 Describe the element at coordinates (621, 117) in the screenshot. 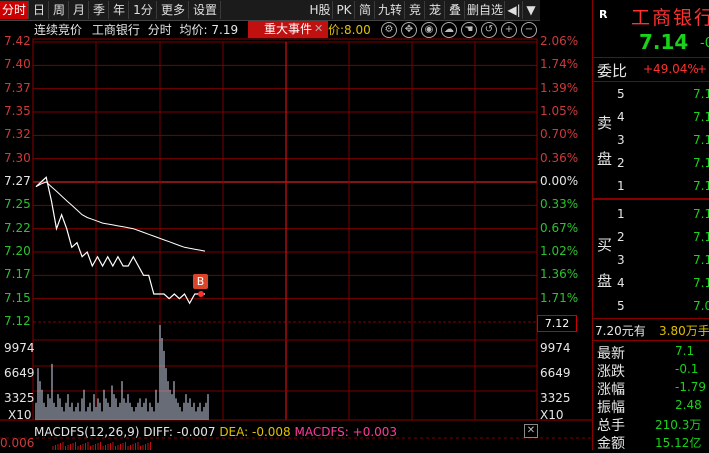

I see `sell-level: 4` at that location.